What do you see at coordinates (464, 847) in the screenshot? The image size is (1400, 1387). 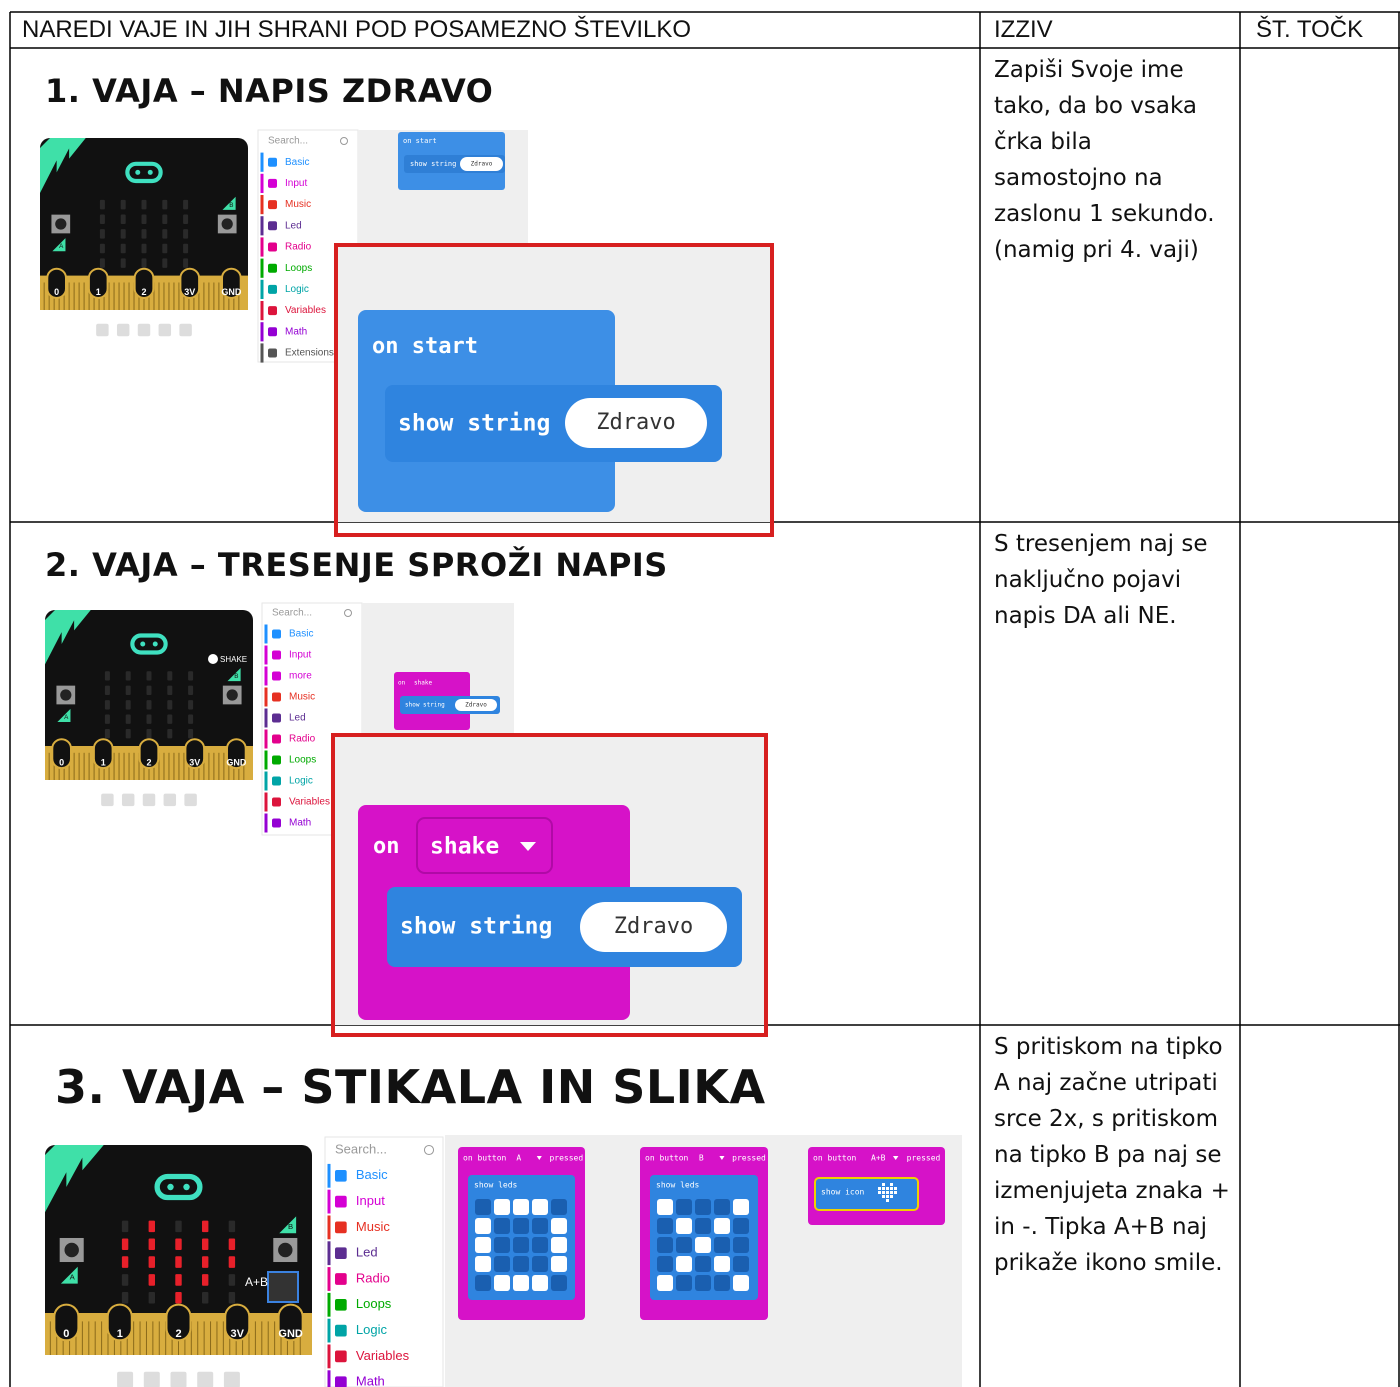 I see `block-text: shake` at bounding box center [464, 847].